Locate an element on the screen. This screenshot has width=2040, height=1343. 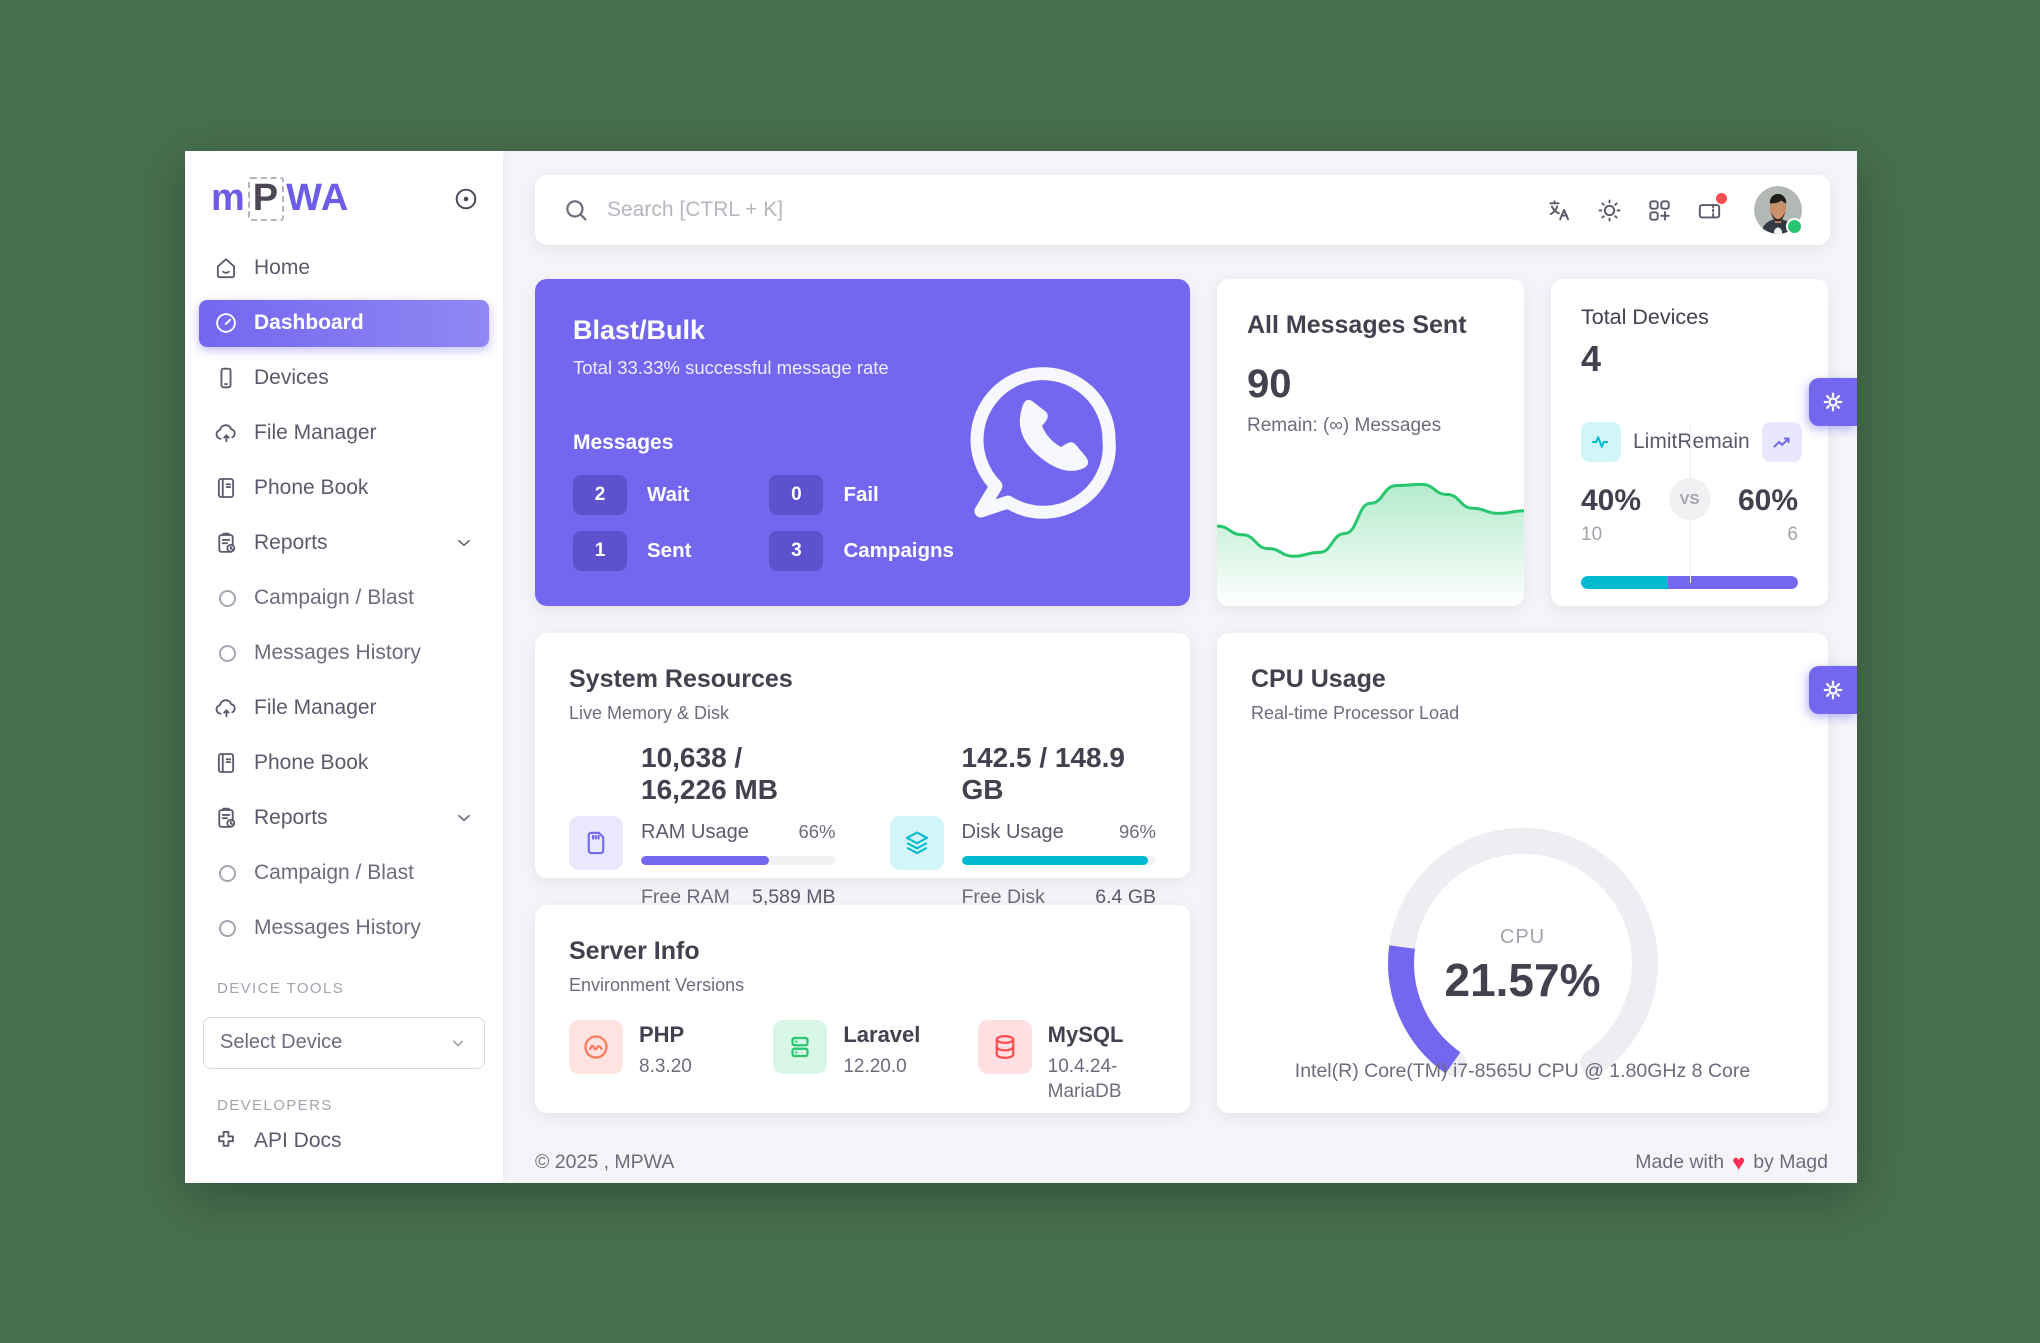
sidebar-item-label: Home is located at coordinates (282, 268).